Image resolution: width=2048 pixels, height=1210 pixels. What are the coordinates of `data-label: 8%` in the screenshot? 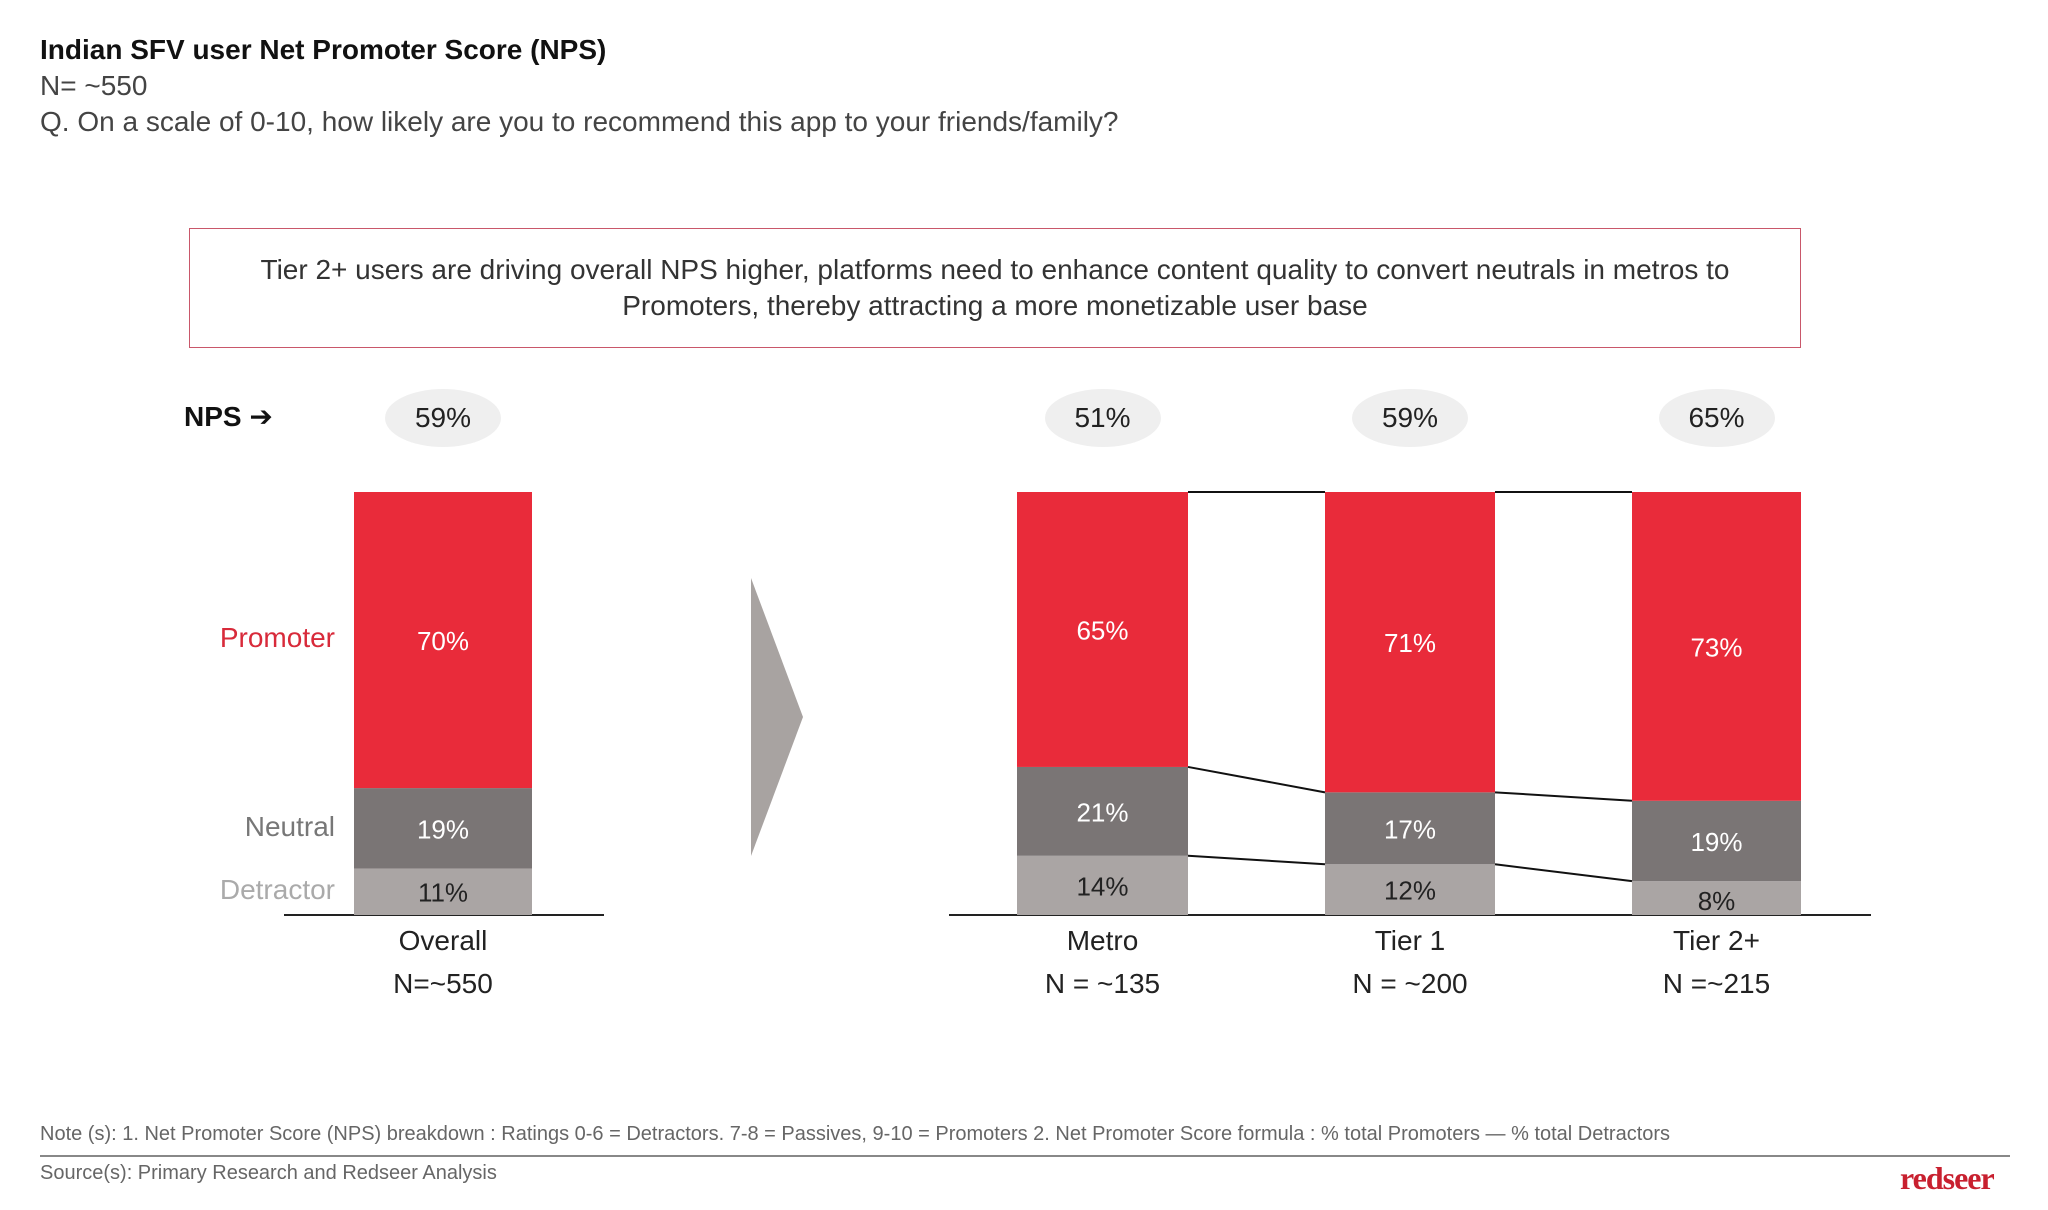 It's located at (1717, 901).